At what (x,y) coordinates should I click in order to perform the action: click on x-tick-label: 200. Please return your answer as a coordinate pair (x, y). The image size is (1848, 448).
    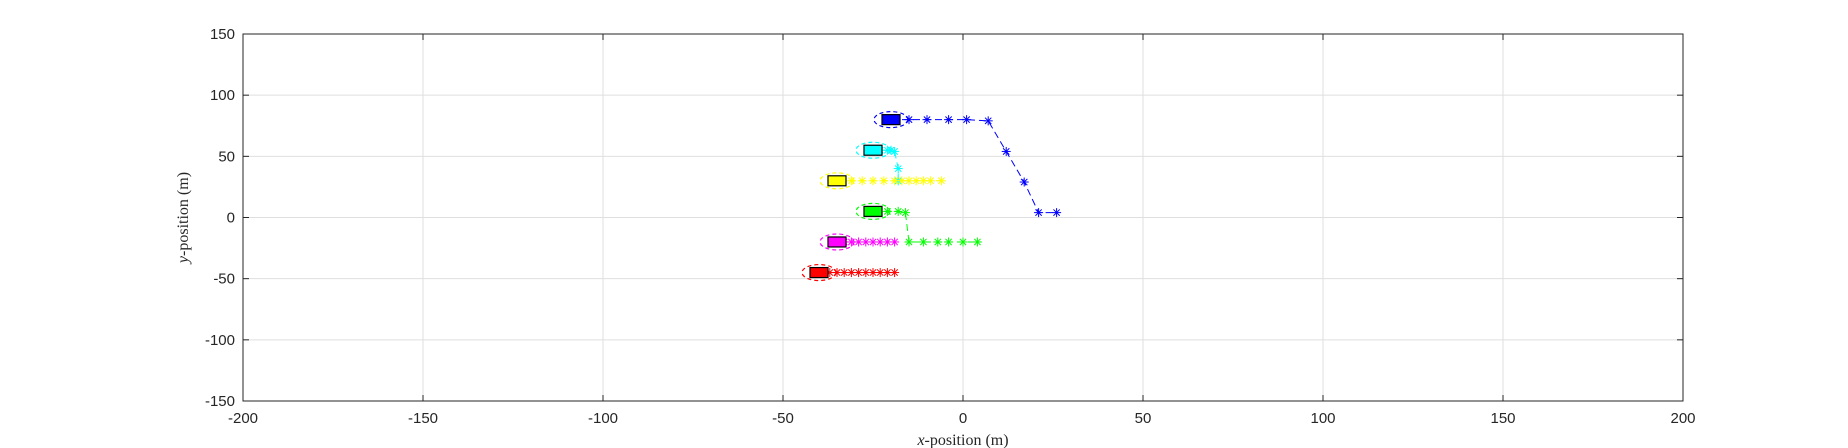
    Looking at the image, I should click on (1682, 418).